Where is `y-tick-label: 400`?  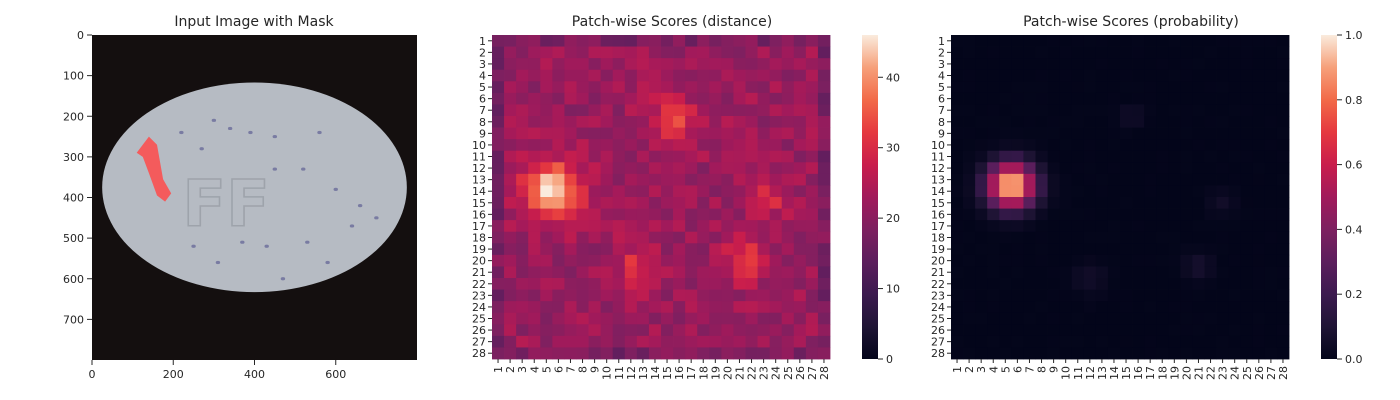
y-tick-label: 400 is located at coordinates (73, 198).